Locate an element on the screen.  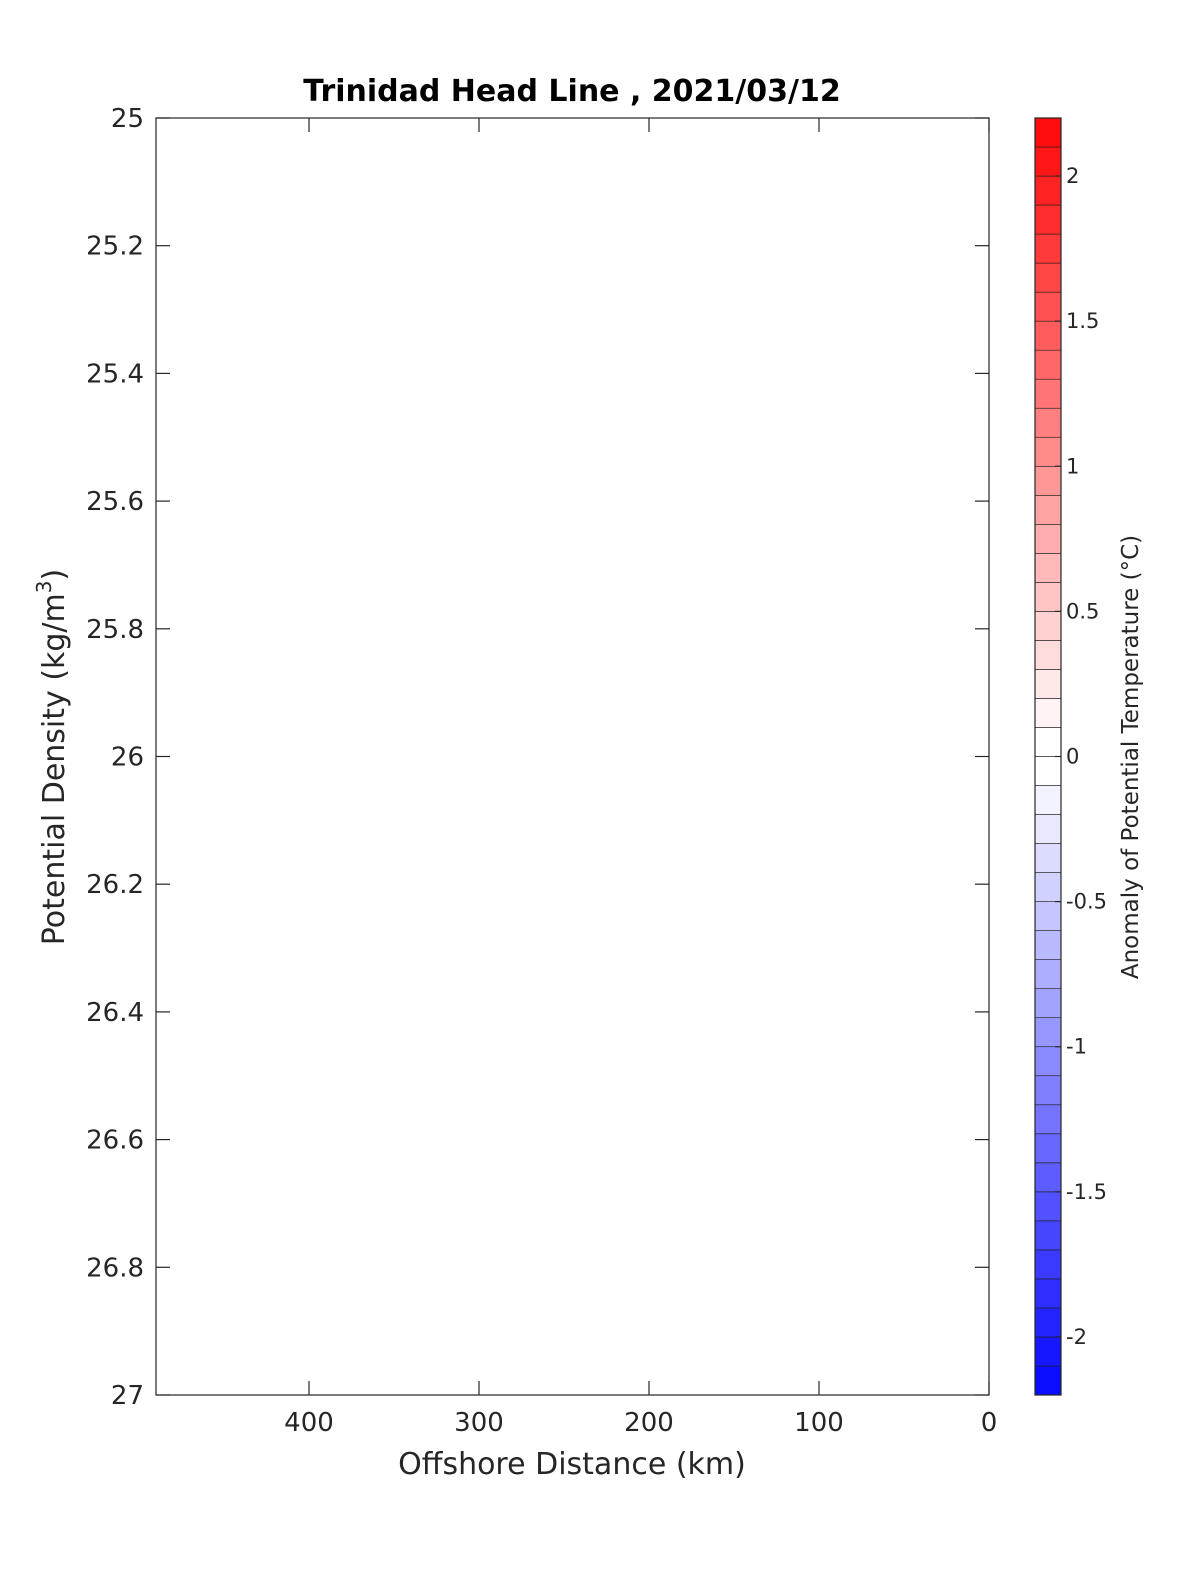
colorbar-tick-label: -1 is located at coordinates (1076, 1047).